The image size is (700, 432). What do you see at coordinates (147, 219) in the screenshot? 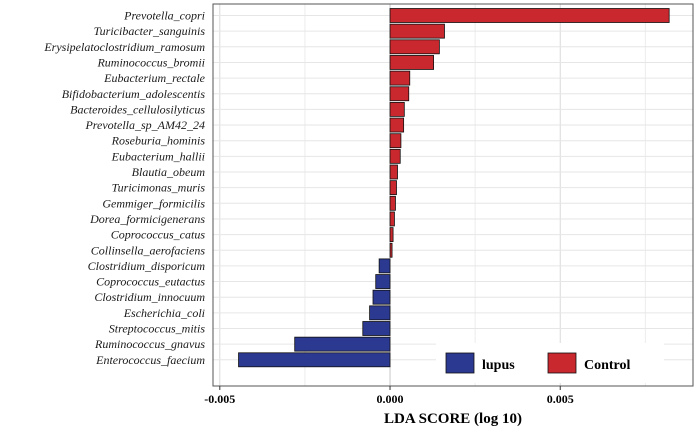
I see `category-label: Dorea_formicigenerans` at bounding box center [147, 219].